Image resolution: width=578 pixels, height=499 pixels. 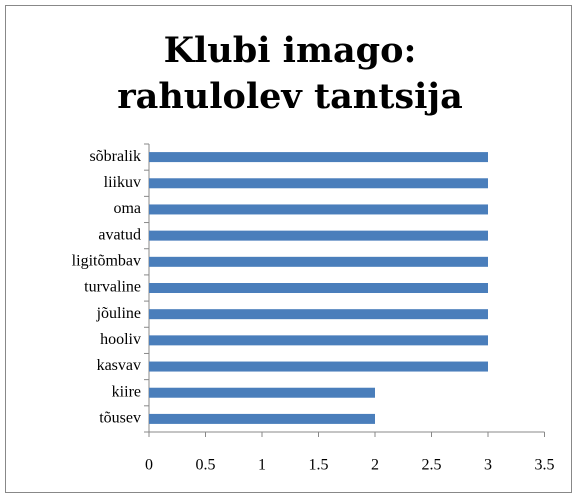 What do you see at coordinates (319, 465) in the screenshot?
I see `x-tick-label: 1.5` at bounding box center [319, 465].